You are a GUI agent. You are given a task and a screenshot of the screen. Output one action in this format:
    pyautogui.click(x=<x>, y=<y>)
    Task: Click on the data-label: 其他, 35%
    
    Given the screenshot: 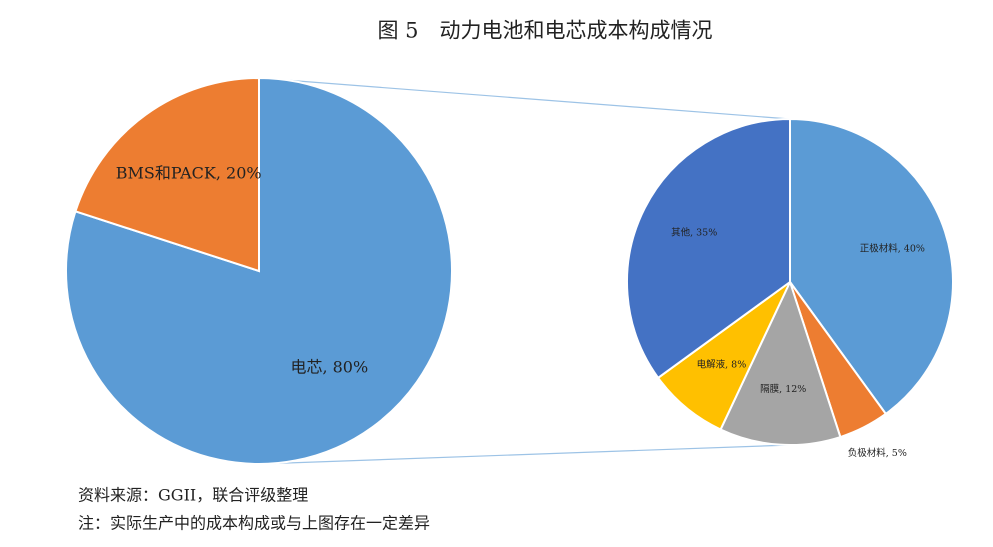 What is the action you would take?
    pyautogui.click(x=694, y=233)
    